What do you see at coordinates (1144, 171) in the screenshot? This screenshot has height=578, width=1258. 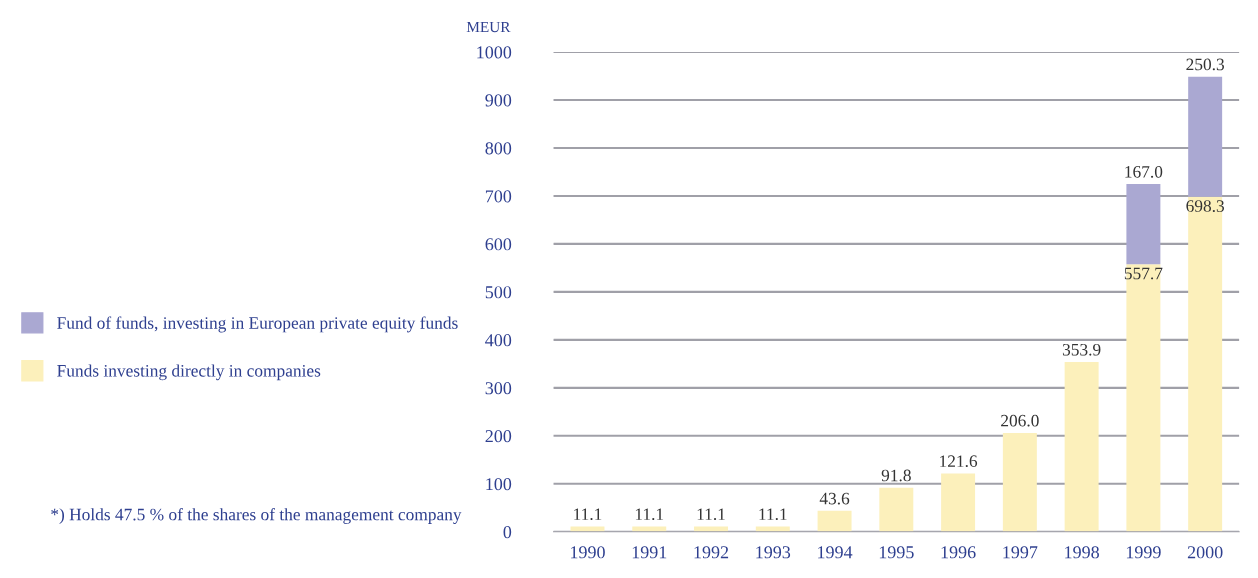 I see `data-label: 167.0` at bounding box center [1144, 171].